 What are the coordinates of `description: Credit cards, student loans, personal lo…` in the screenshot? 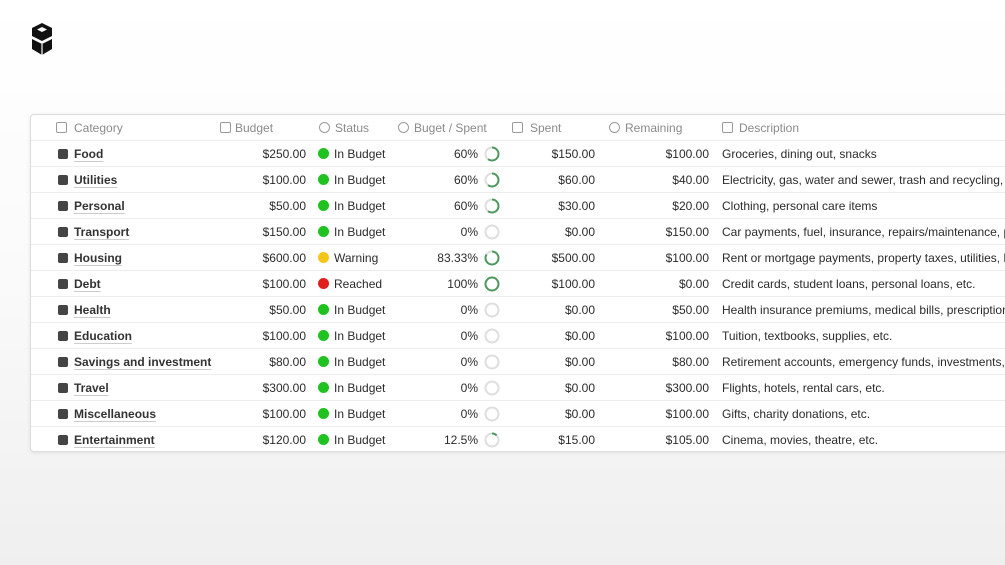 It's located at (849, 284).